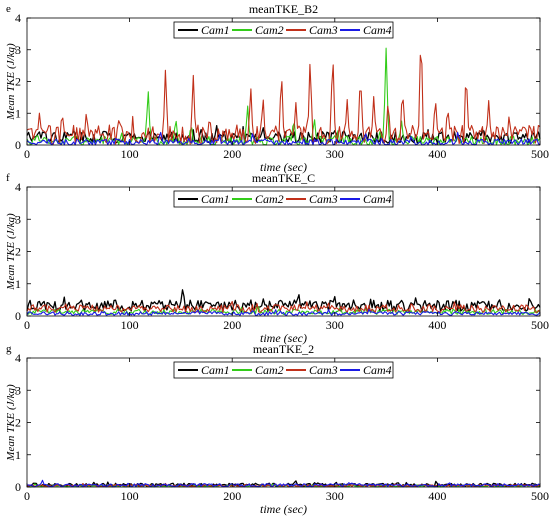 The height and width of the screenshot is (522, 550). What do you see at coordinates (283, 349) in the screenshot?
I see `chart-title: meanTKE_2` at bounding box center [283, 349].